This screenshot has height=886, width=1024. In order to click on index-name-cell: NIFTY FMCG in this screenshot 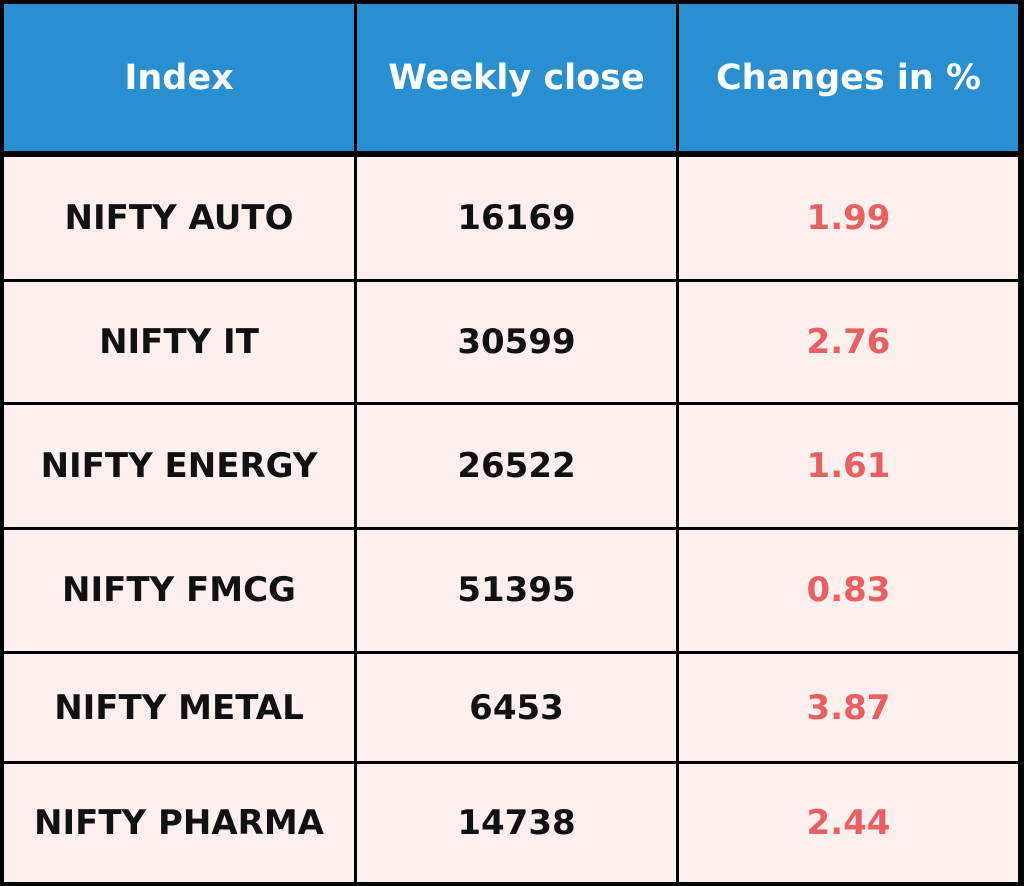, I will do `click(180, 592)`.